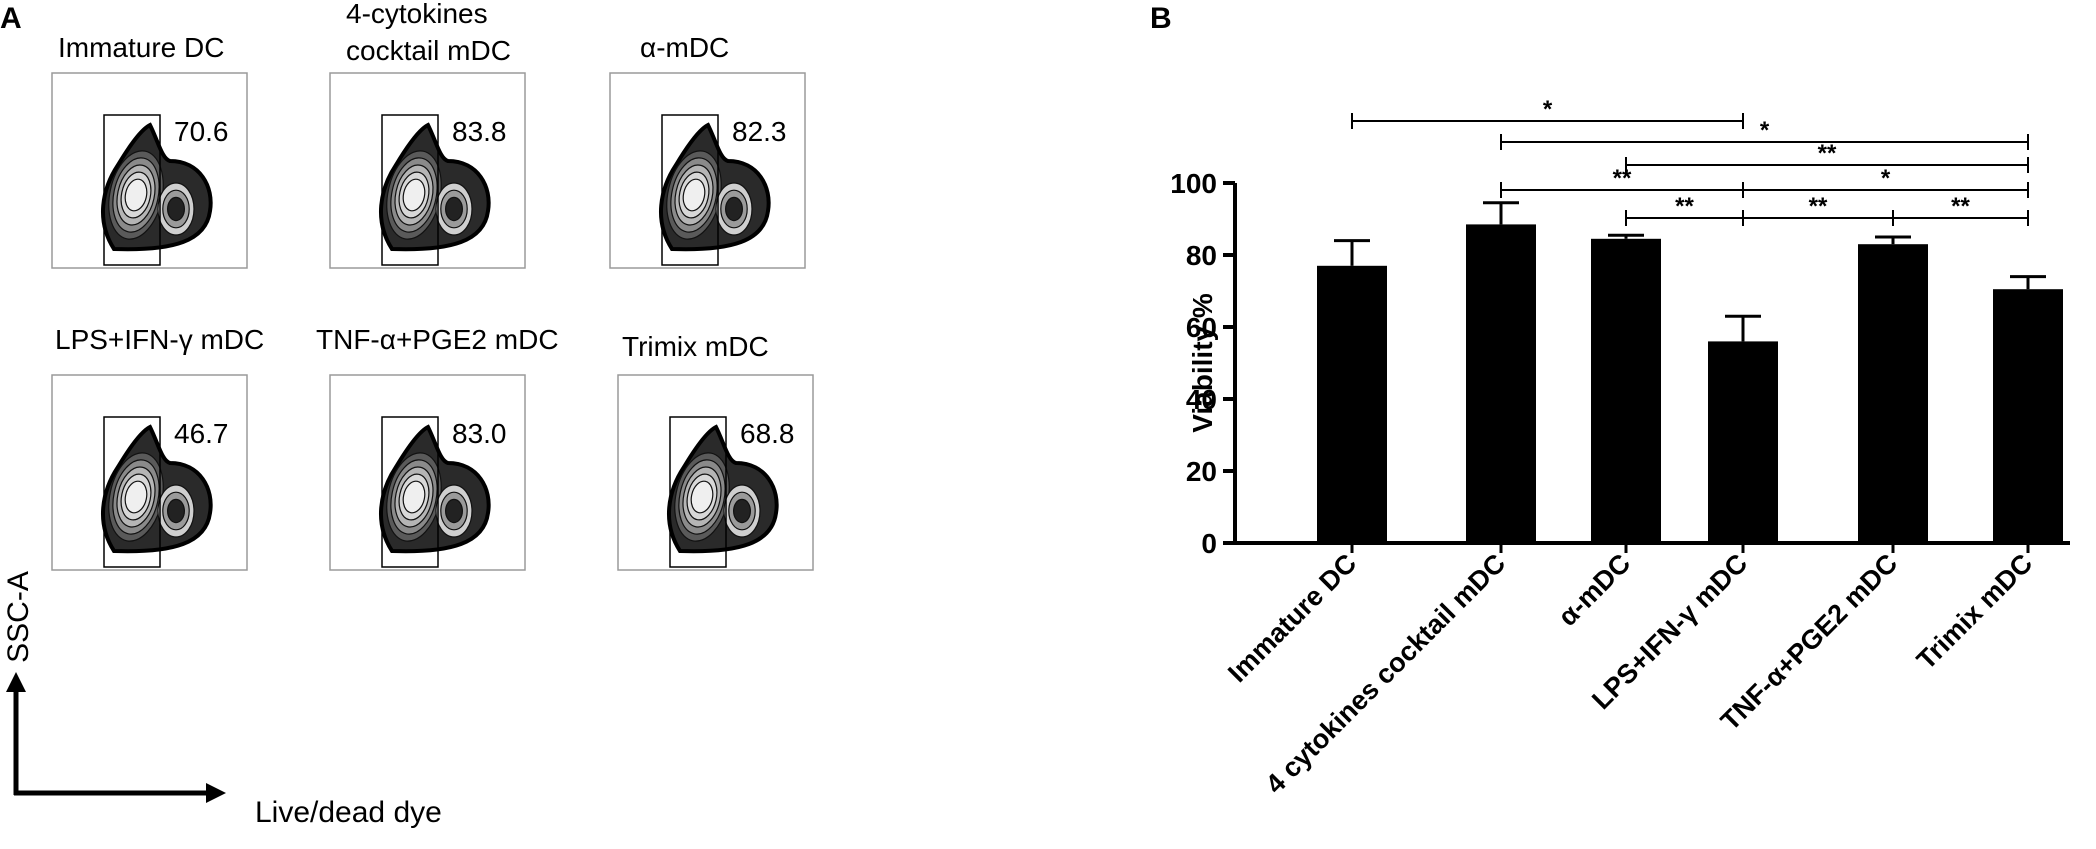 The image size is (2096, 849). Describe the element at coordinates (201, 131) in the screenshot. I see `gate-percentage: 70.6` at that location.